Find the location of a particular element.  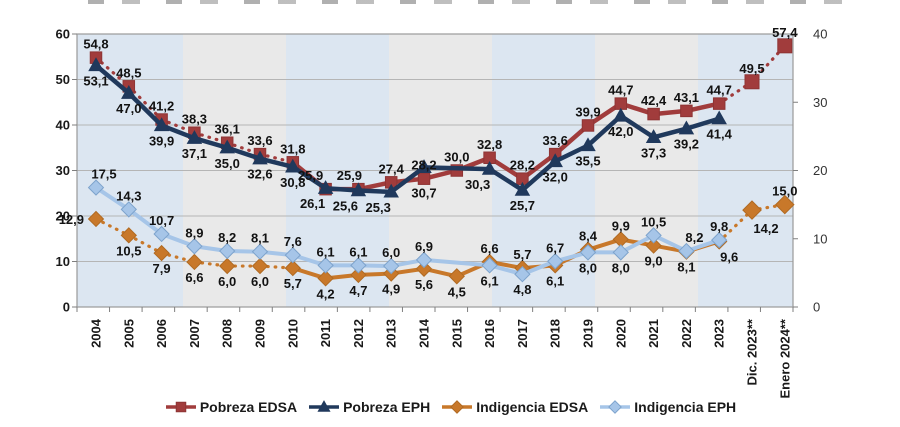

data-label: 48,5 is located at coordinates (128, 72).